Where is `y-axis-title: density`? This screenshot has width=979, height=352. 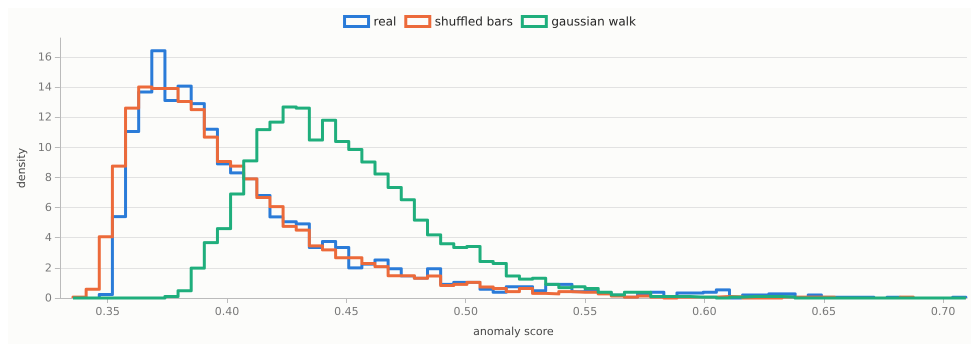
y-axis-title: density is located at coordinates (21, 167).